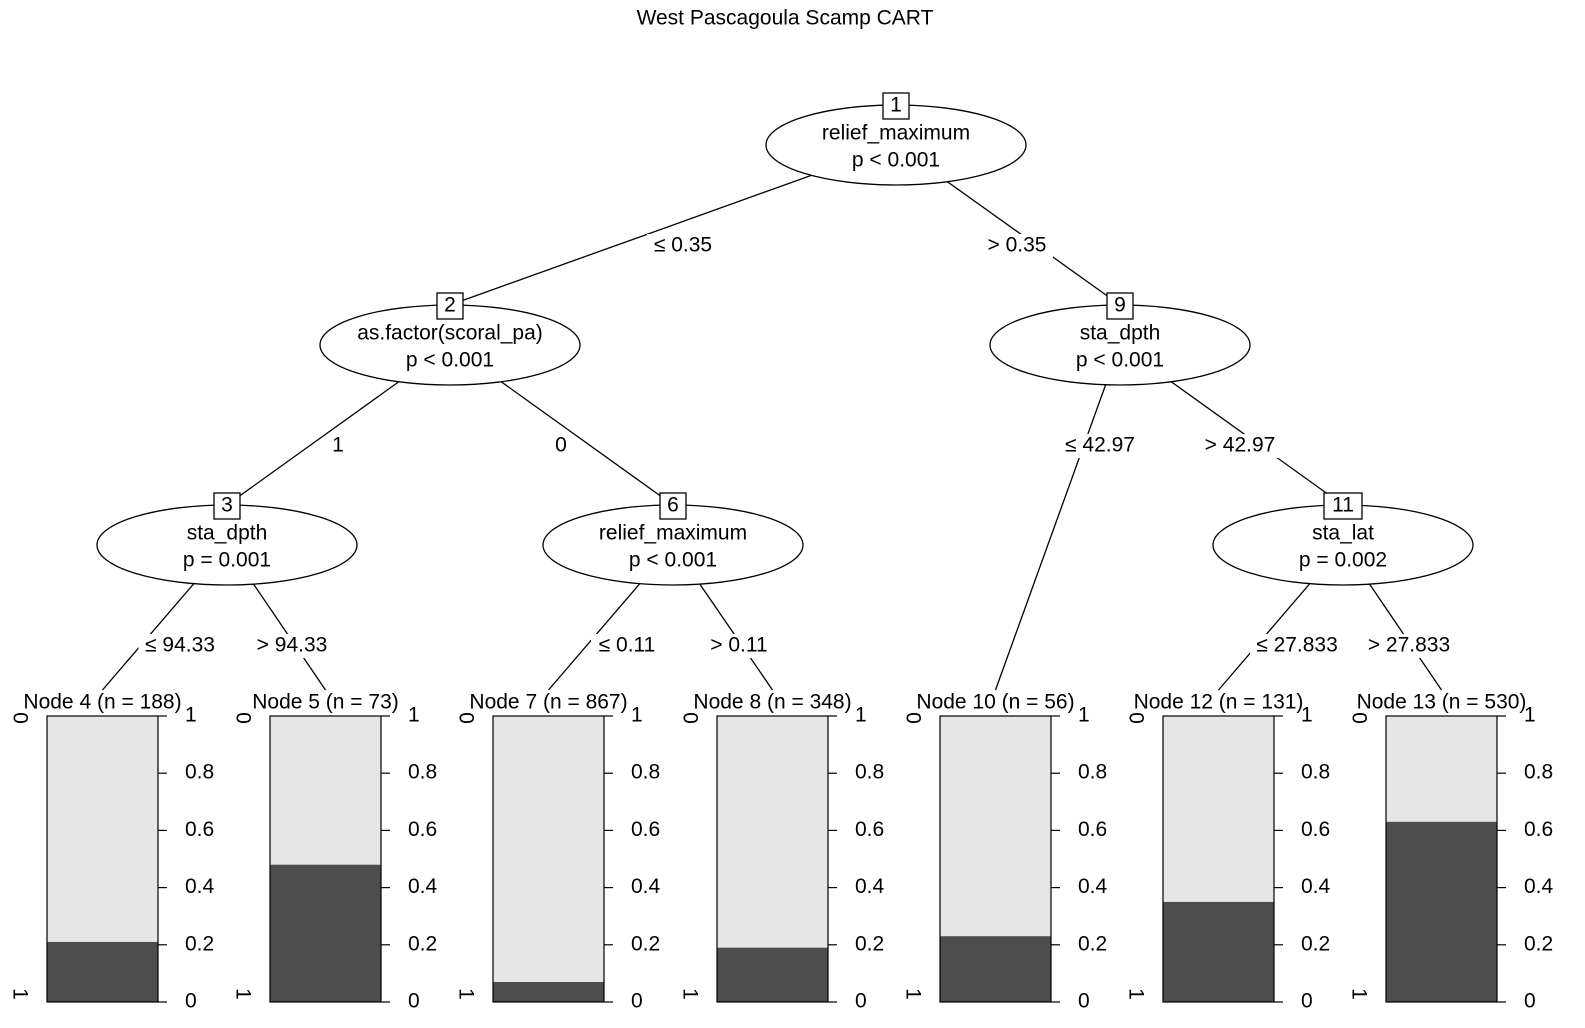 This screenshot has width=1585, height=1028. I want to click on node-id: 6, so click(673, 505).